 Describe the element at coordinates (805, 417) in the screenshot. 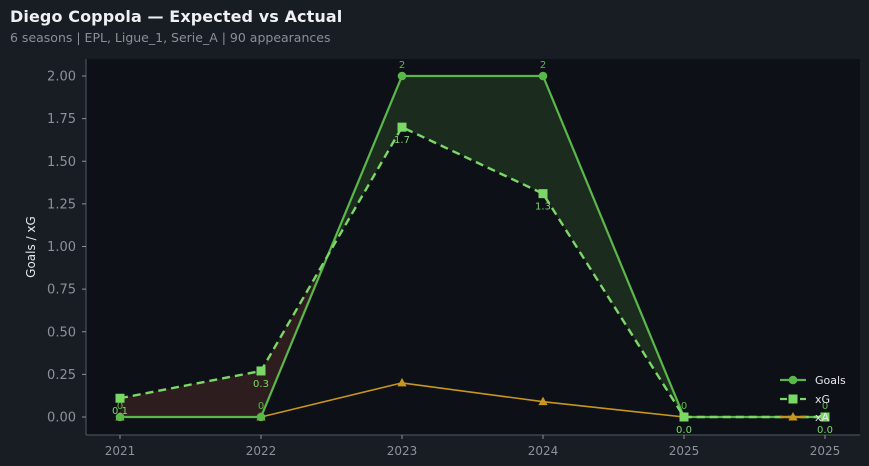

I see `legend-item-xa: xA` at that location.